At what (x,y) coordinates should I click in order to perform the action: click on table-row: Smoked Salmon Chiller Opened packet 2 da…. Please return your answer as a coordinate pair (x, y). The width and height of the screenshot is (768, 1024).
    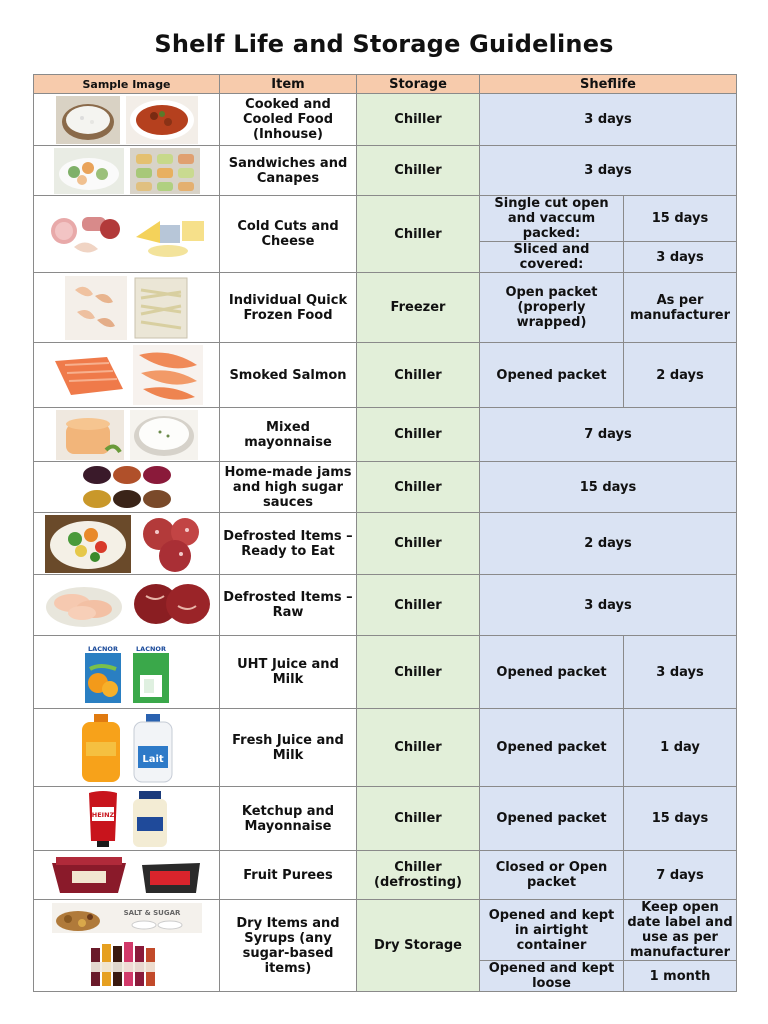
    Looking at the image, I should click on (385, 375).